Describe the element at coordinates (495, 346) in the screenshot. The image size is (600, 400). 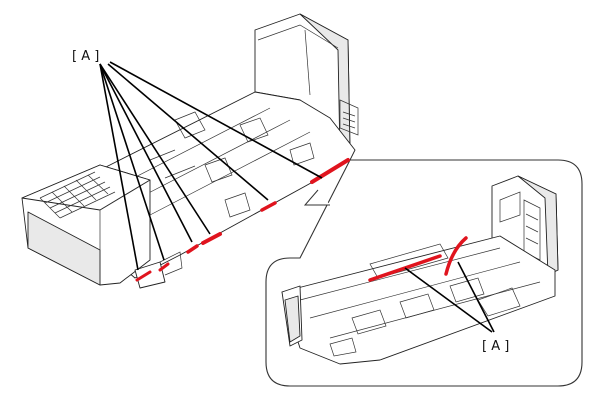
I see `detail-callout-label: [ A ]` at that location.